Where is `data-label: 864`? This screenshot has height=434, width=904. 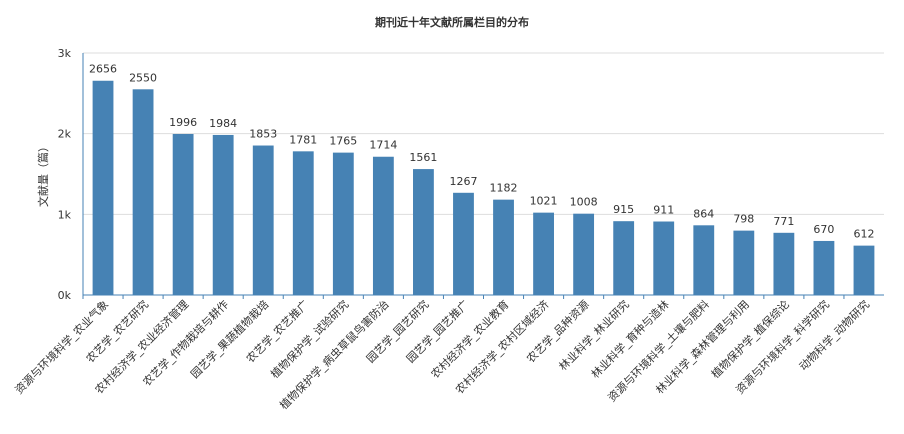
data-label: 864 is located at coordinates (703, 213).